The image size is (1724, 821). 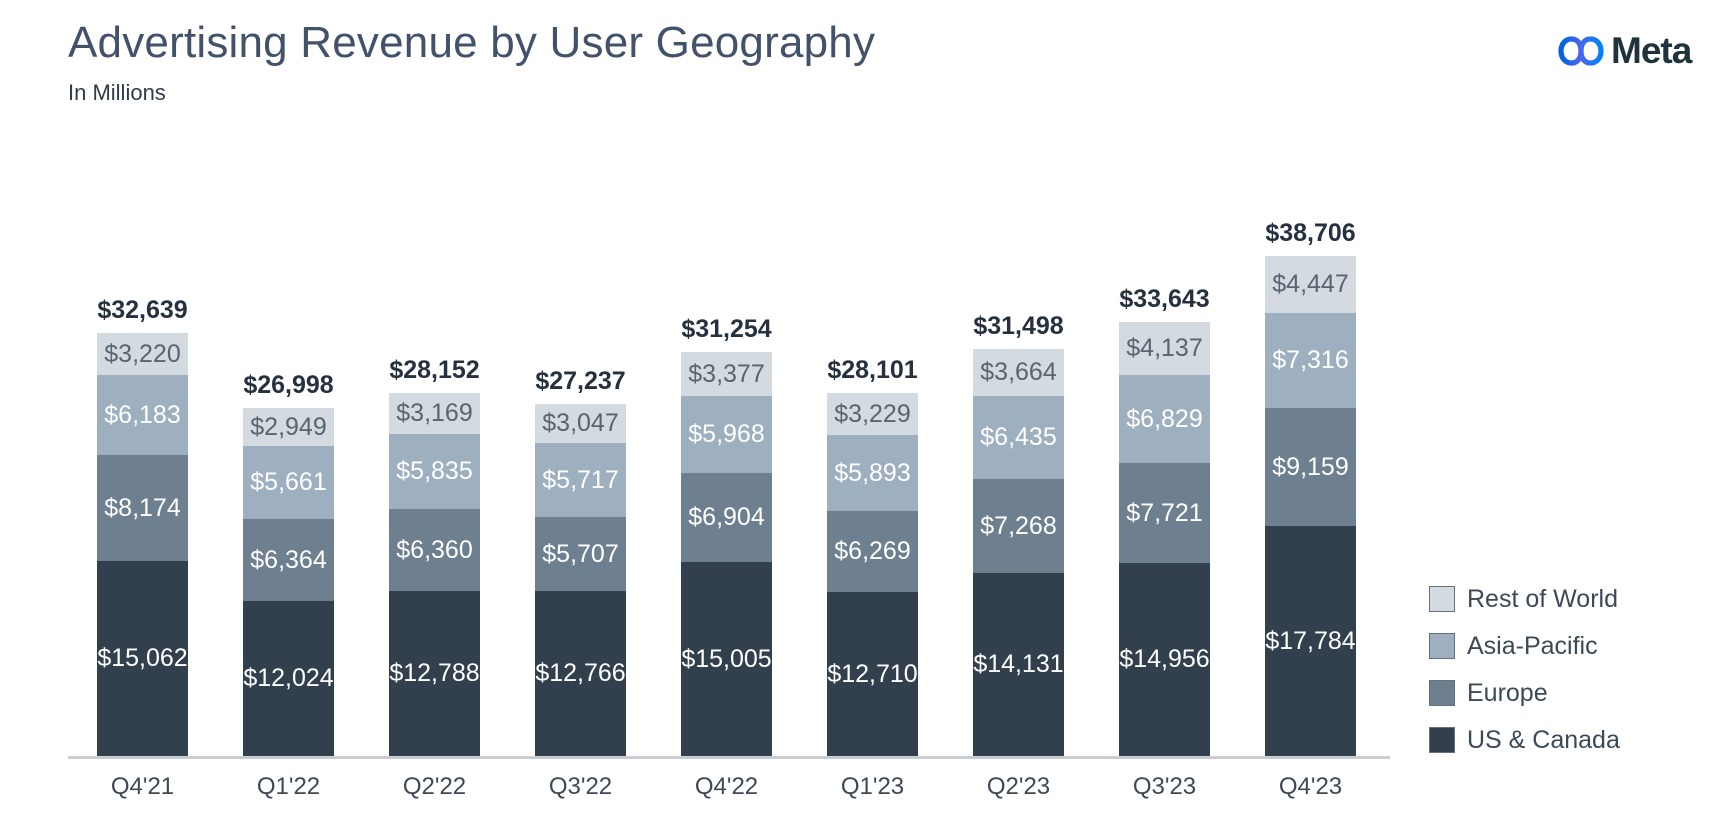 What do you see at coordinates (1310, 467) in the screenshot?
I see `segment-europe: $9,159` at bounding box center [1310, 467].